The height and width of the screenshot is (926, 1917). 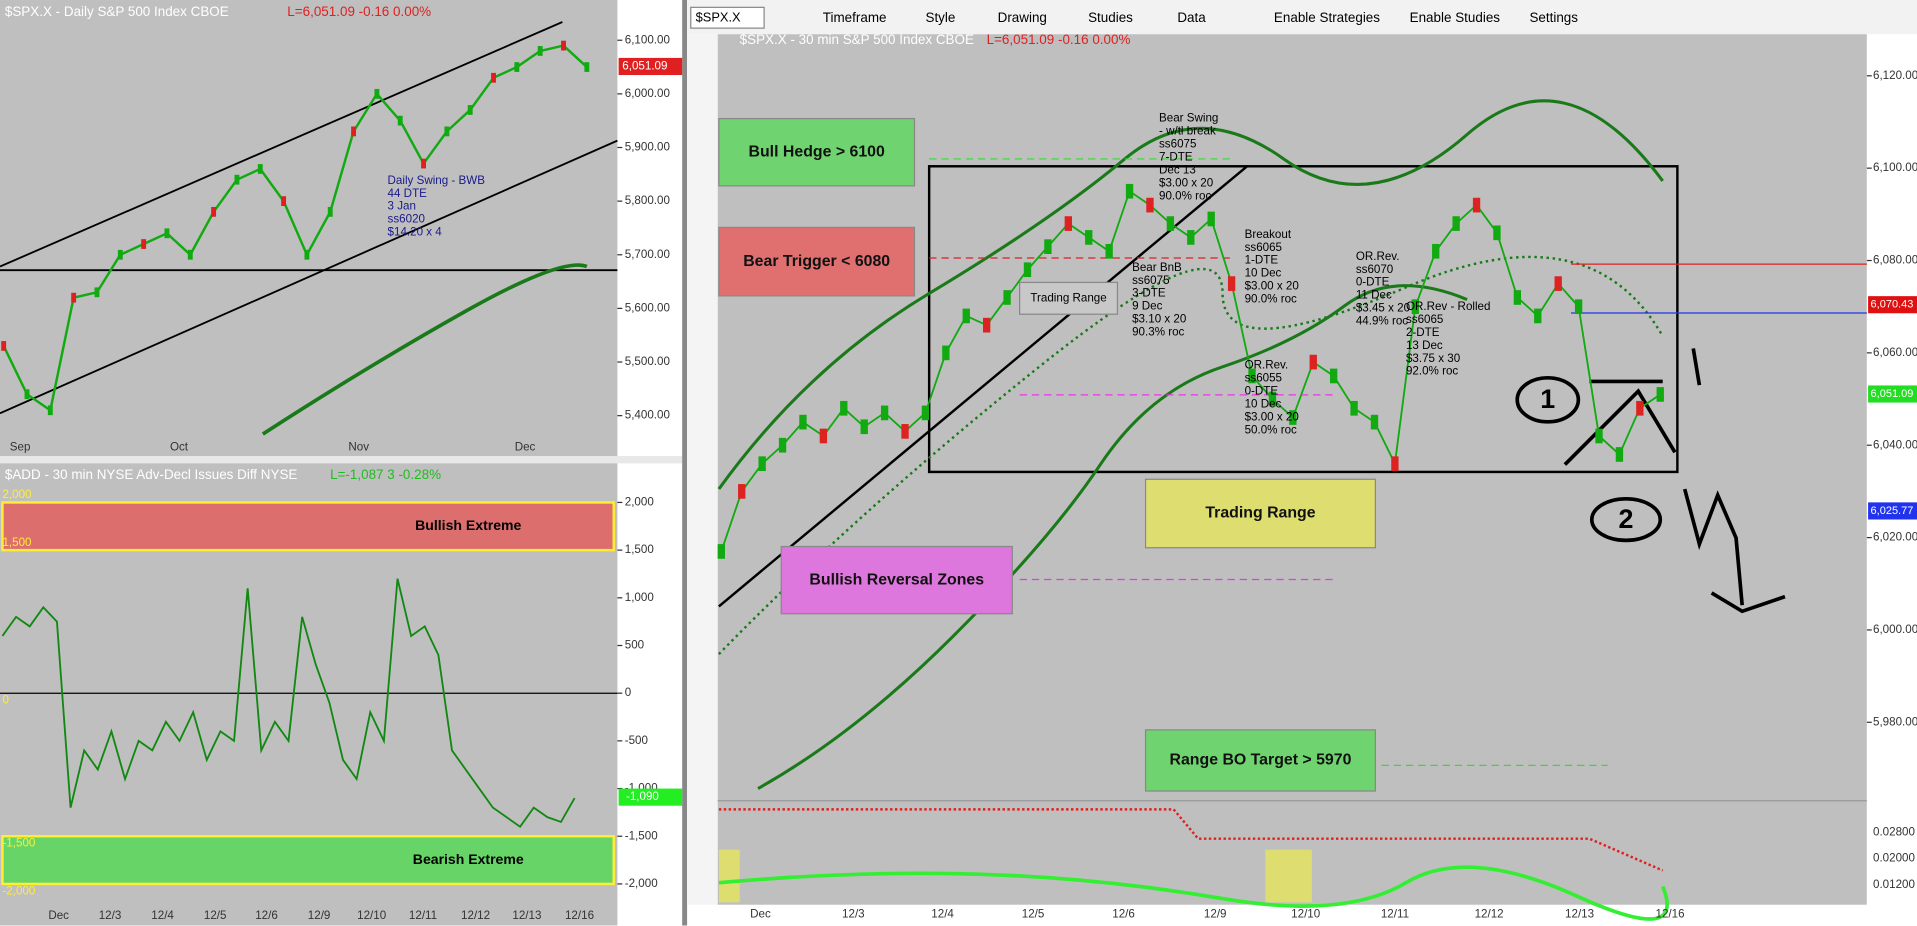 What do you see at coordinates (5, 700) in the screenshot?
I see `level-label: 0` at bounding box center [5, 700].